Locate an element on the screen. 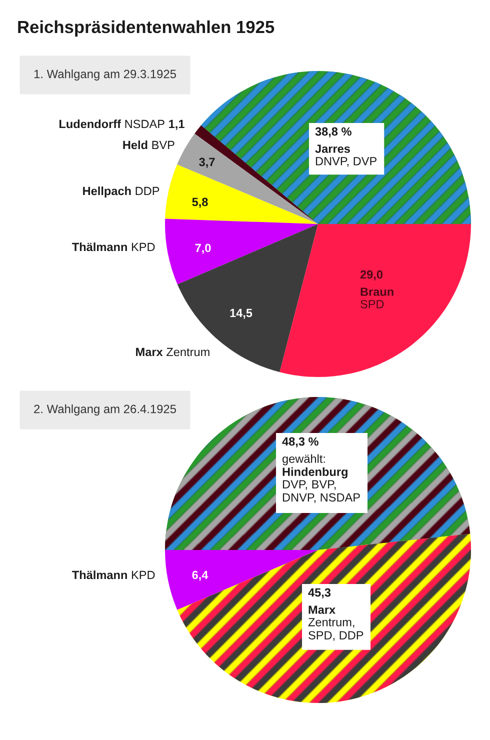 This screenshot has height=740, width=490. slice-label: Marx Zentrum is located at coordinates (173, 352).